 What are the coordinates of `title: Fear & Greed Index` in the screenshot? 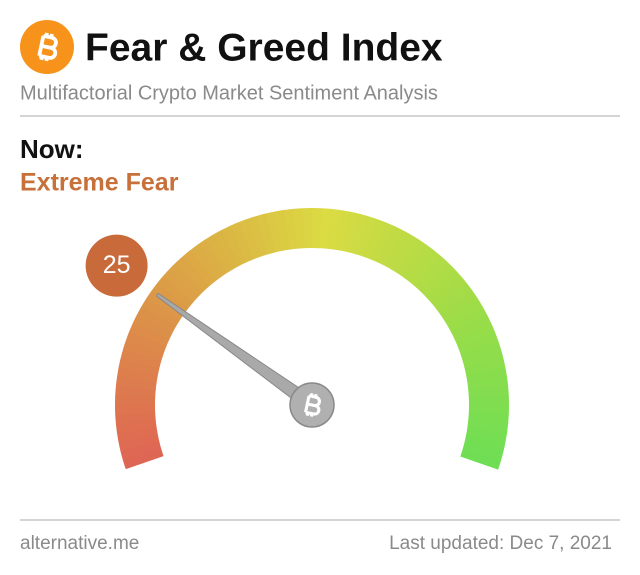 It's located at (264, 47).